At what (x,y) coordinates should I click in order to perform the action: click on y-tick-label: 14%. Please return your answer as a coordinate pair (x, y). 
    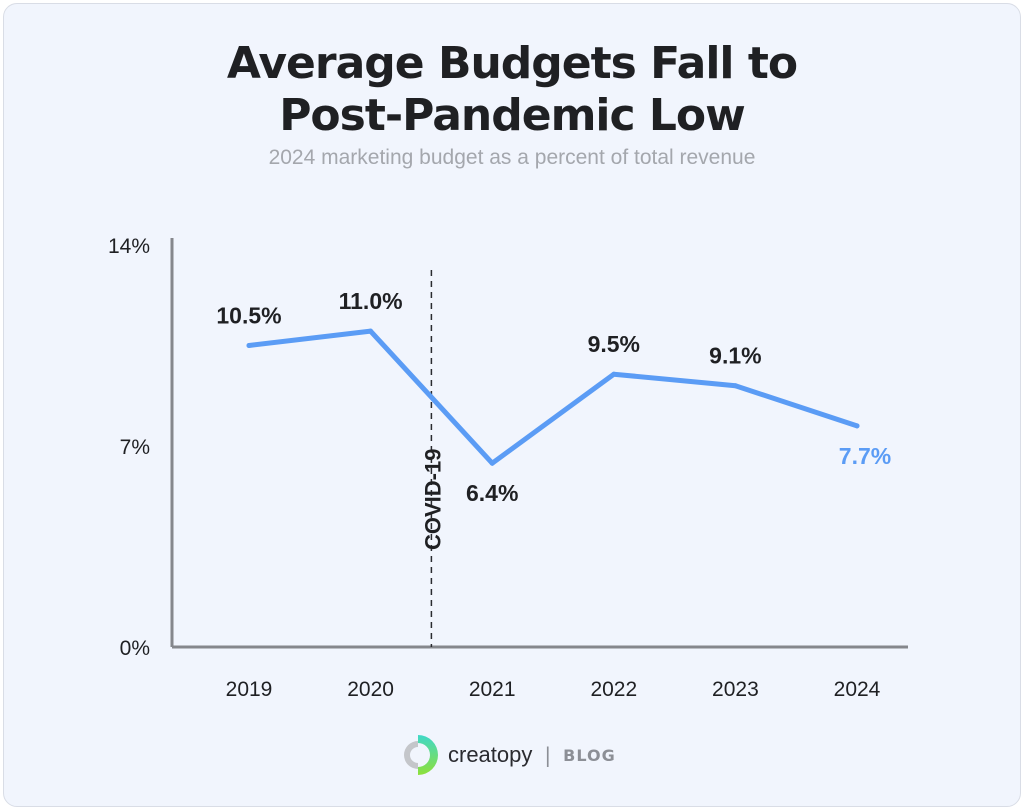
    Looking at the image, I should click on (129, 246).